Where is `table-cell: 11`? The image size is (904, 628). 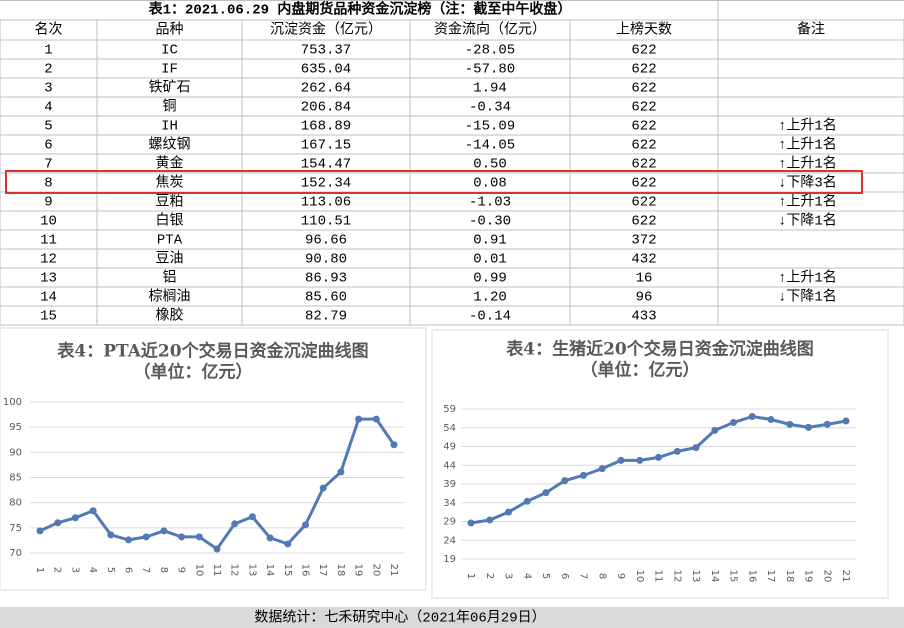 table-cell: 11 is located at coordinates (48, 241).